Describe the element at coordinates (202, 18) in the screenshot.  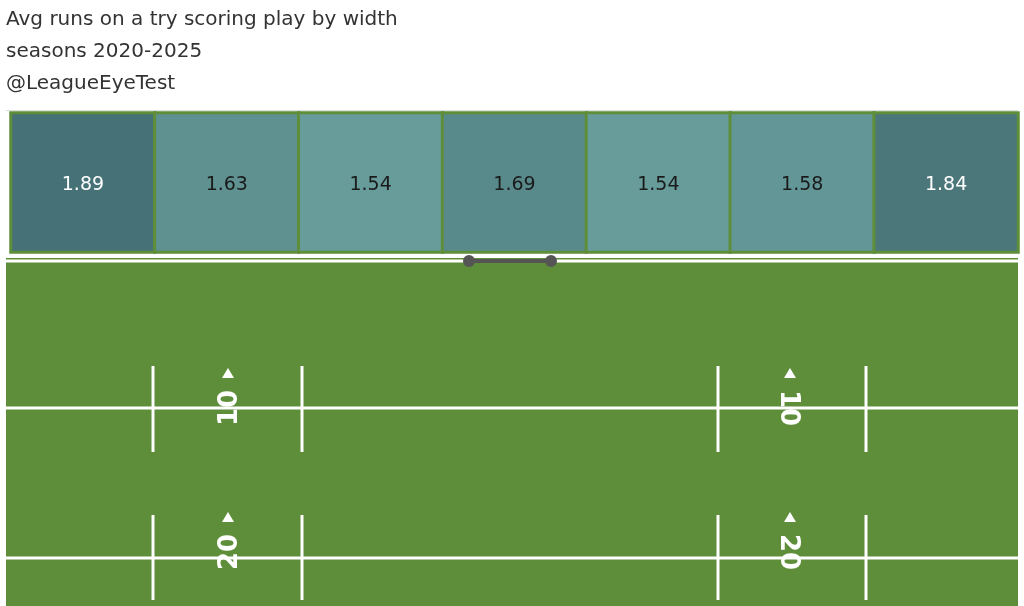
I see `chart-title: Avg runs on a try scoring play by width` at that location.